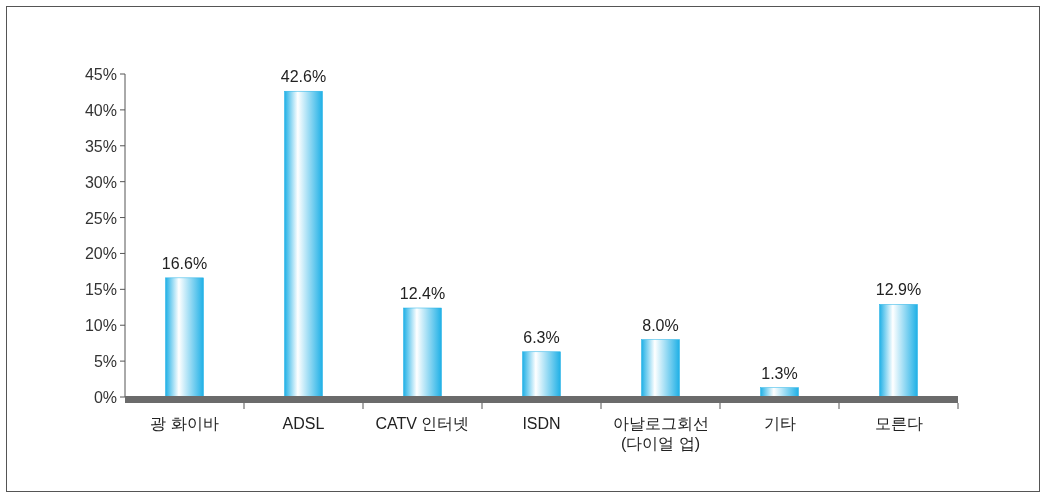  I want to click on y-tick-label: 35%, so click(100, 146).